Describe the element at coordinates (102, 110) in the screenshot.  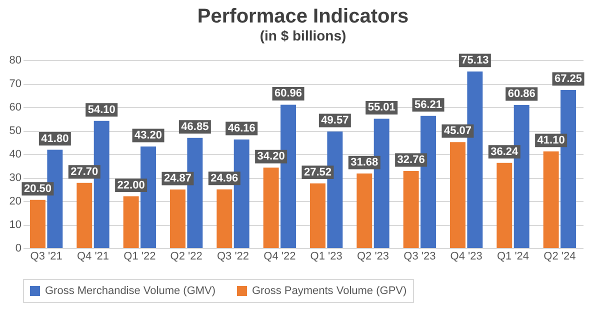
I see `data-label: 54.10` at that location.